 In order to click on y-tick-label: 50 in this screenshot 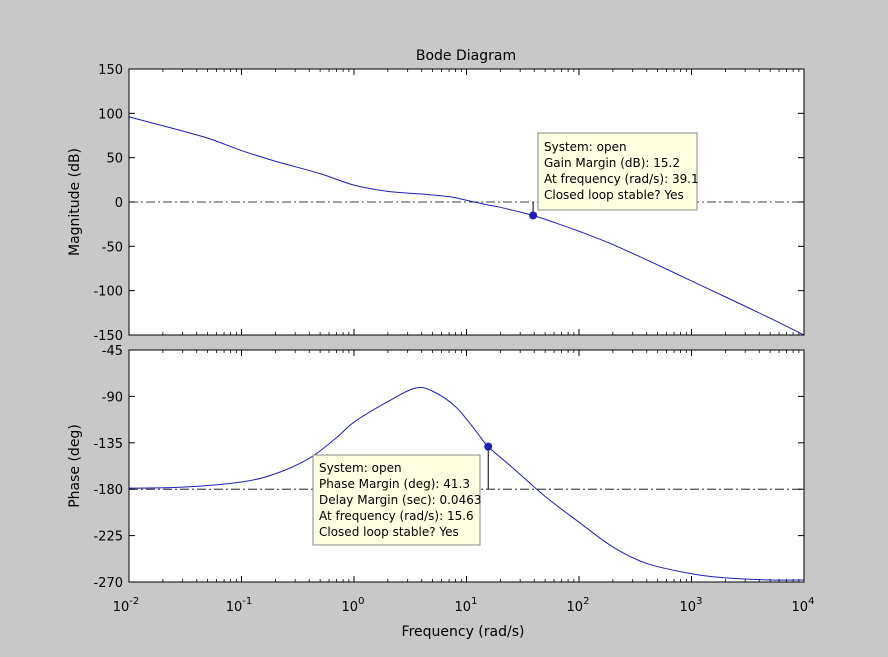, I will do `click(114, 159)`.